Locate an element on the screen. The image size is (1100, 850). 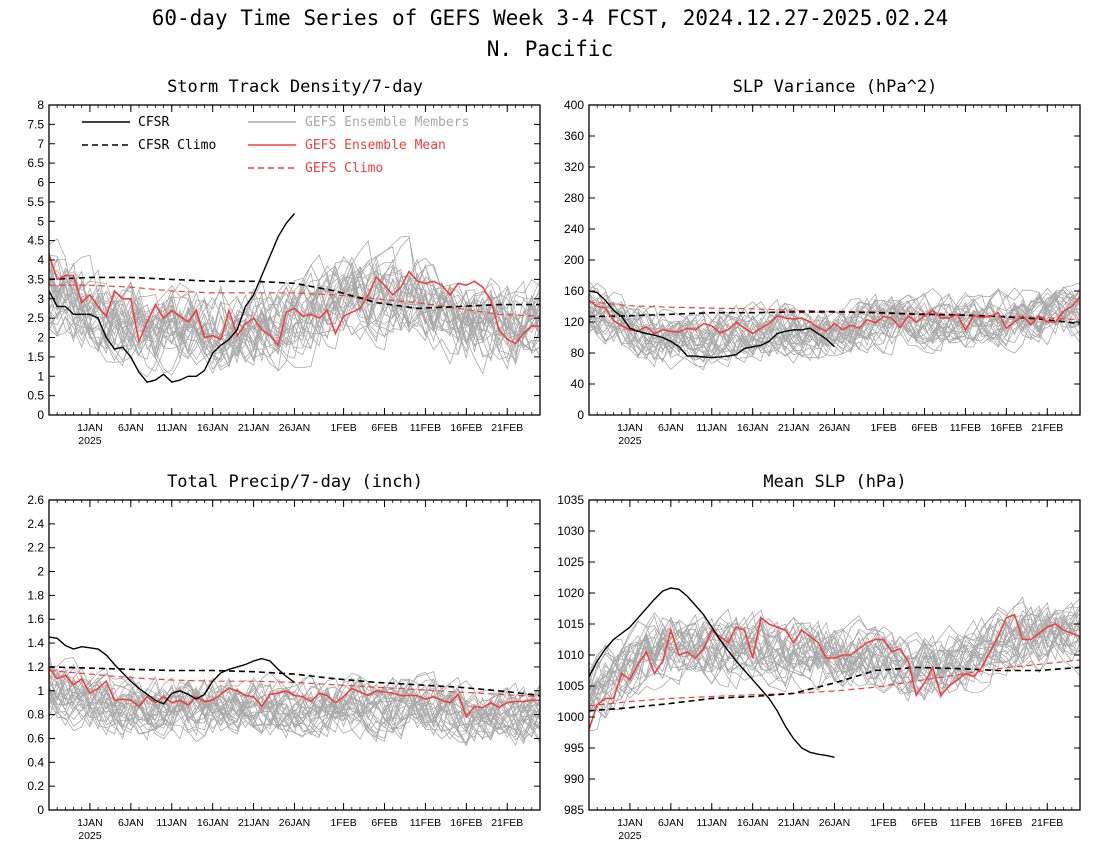
y-tick-label: 2.4 is located at coordinates (35, 524).